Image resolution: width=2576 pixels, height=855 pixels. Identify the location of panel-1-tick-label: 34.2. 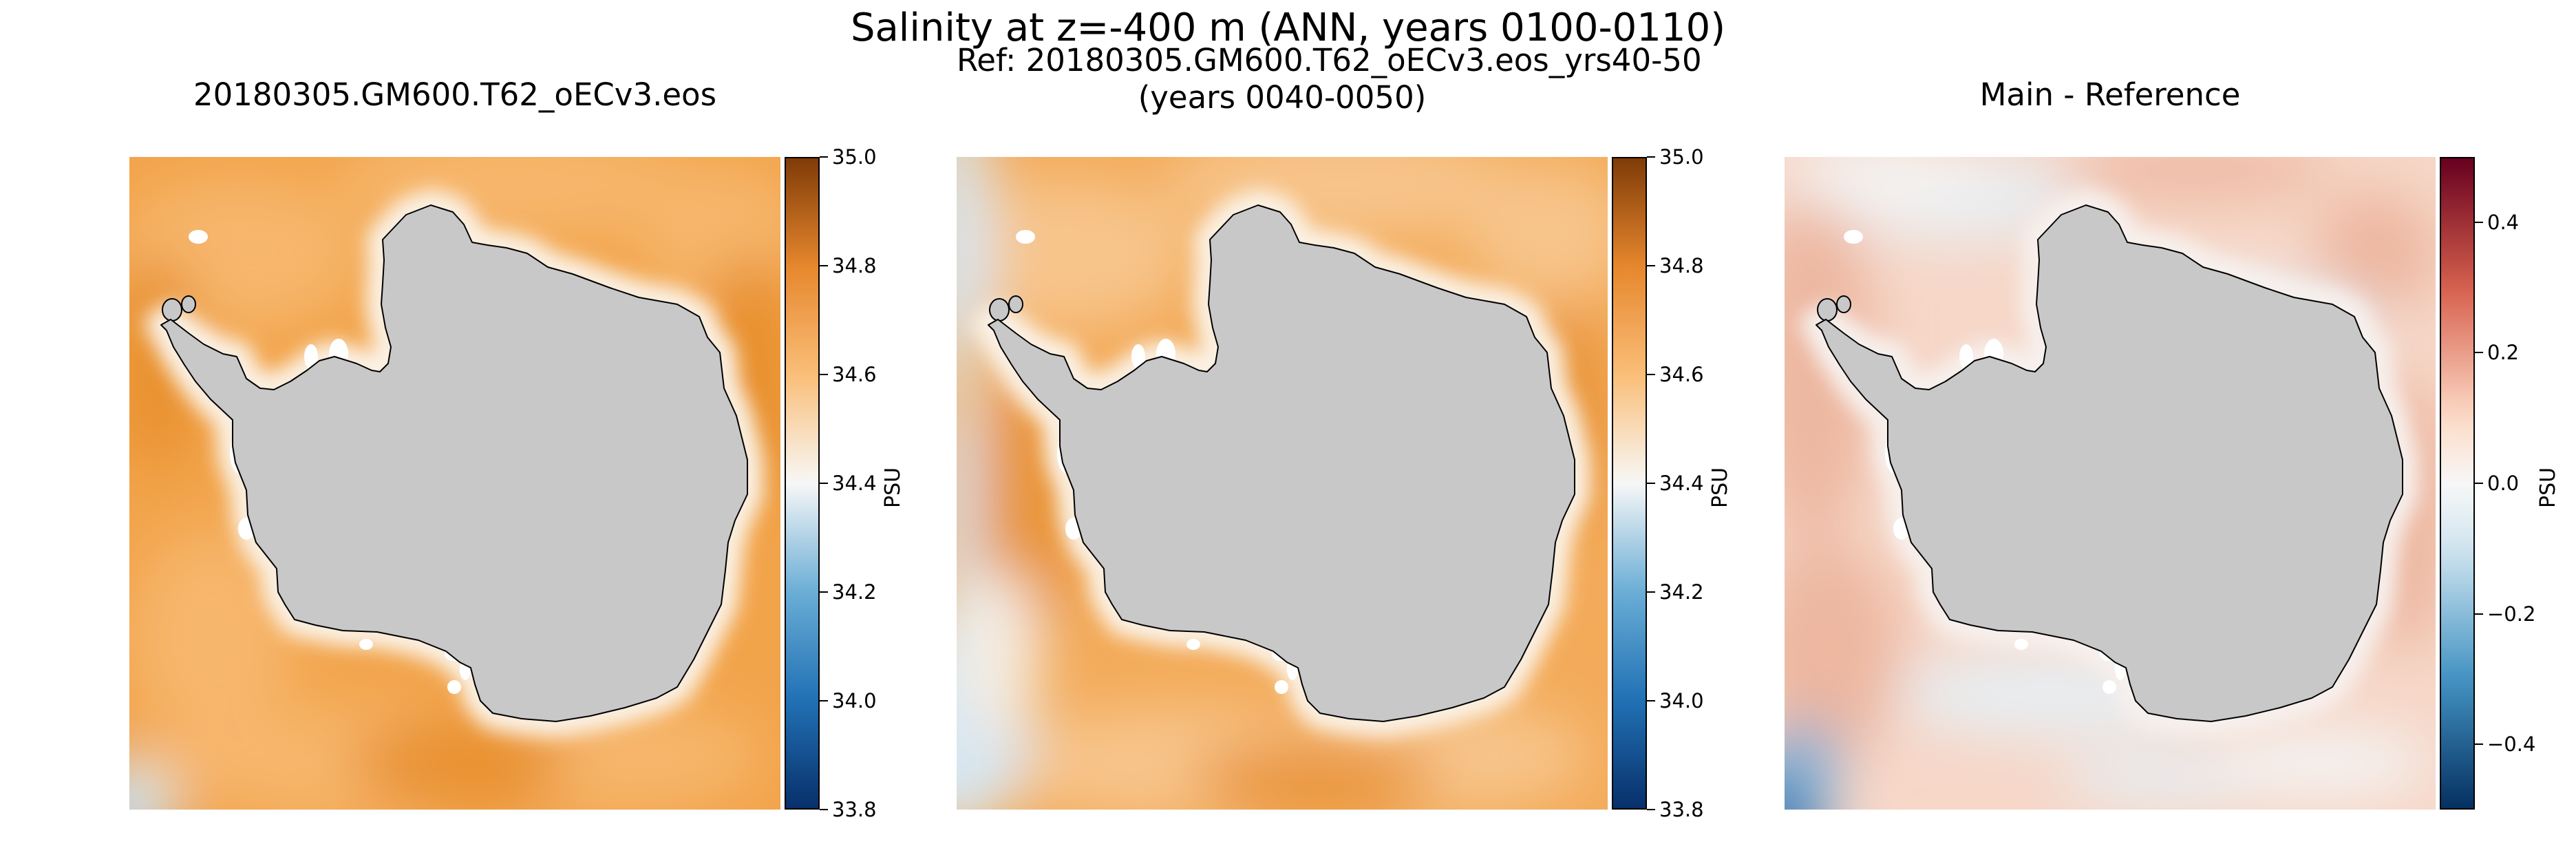
(854, 592).